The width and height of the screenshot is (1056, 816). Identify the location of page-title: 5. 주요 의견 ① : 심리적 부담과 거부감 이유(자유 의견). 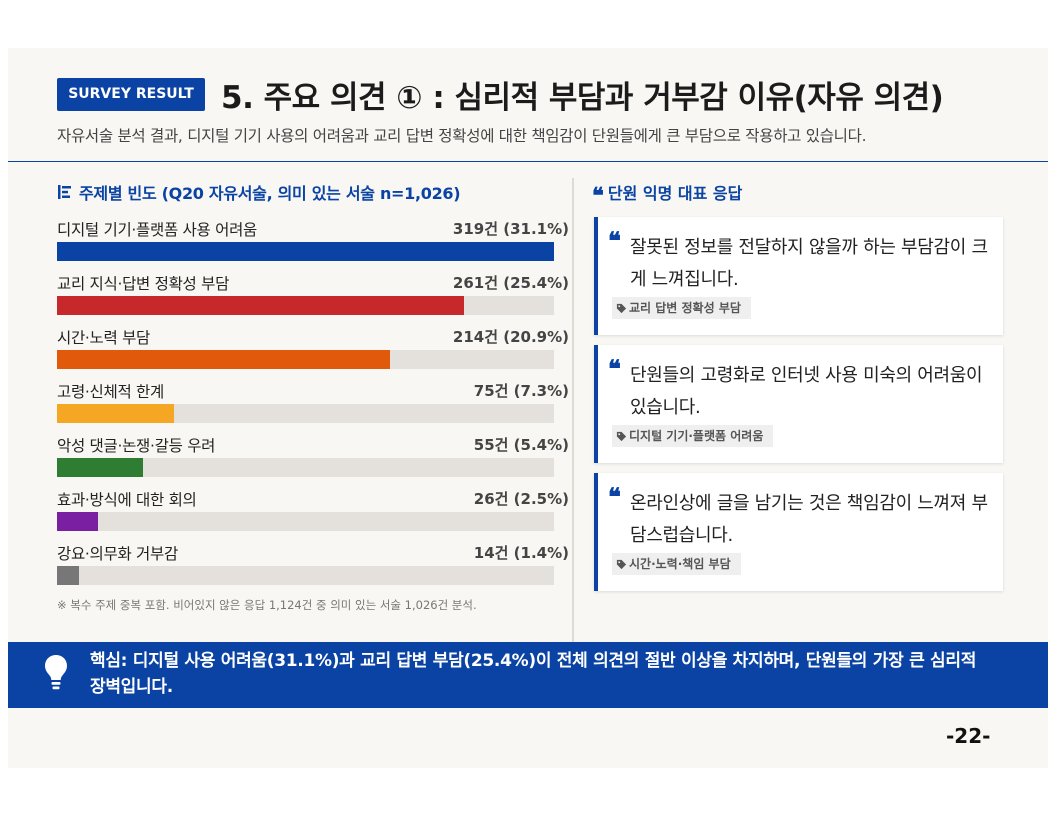
(582, 98).